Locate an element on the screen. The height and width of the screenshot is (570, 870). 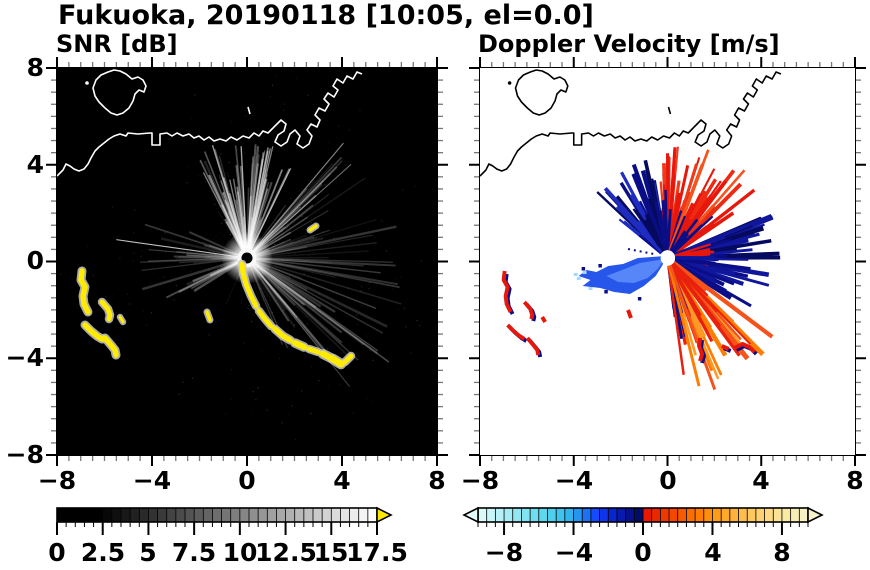
y-tick-label: 4 is located at coordinates (35, 164).